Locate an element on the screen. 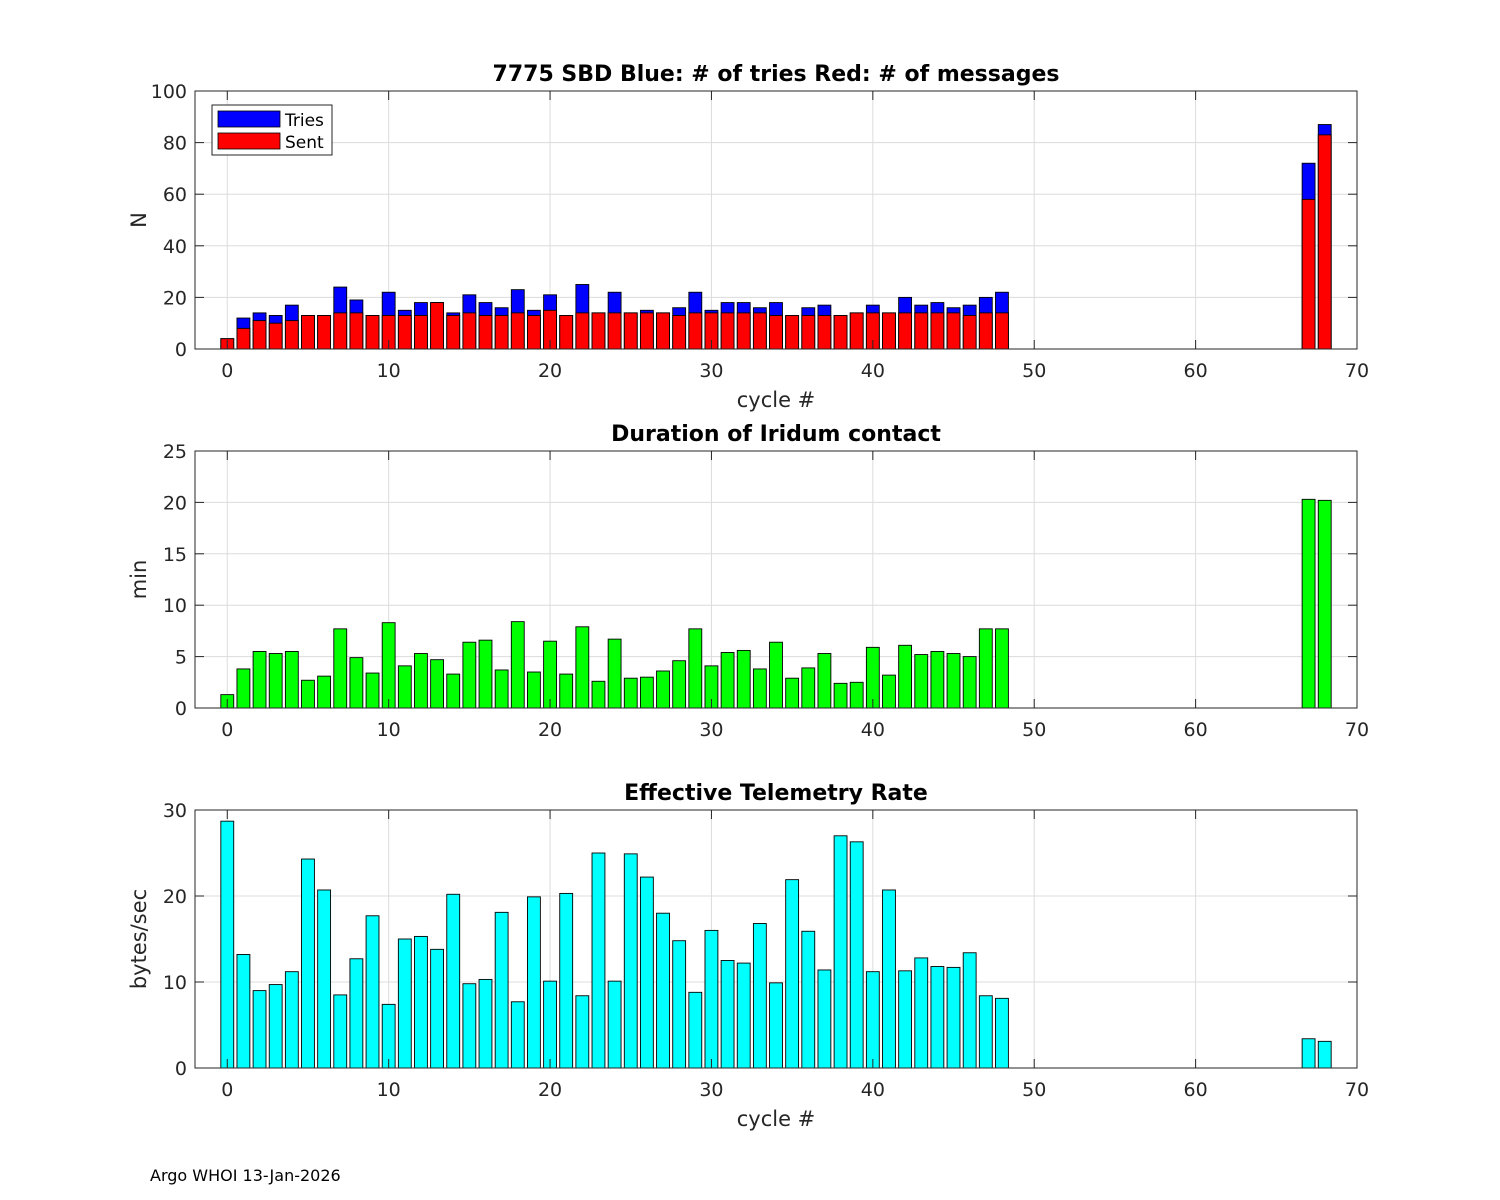 The image size is (1500, 1200). x-tick-label: 70 is located at coordinates (1357, 371).